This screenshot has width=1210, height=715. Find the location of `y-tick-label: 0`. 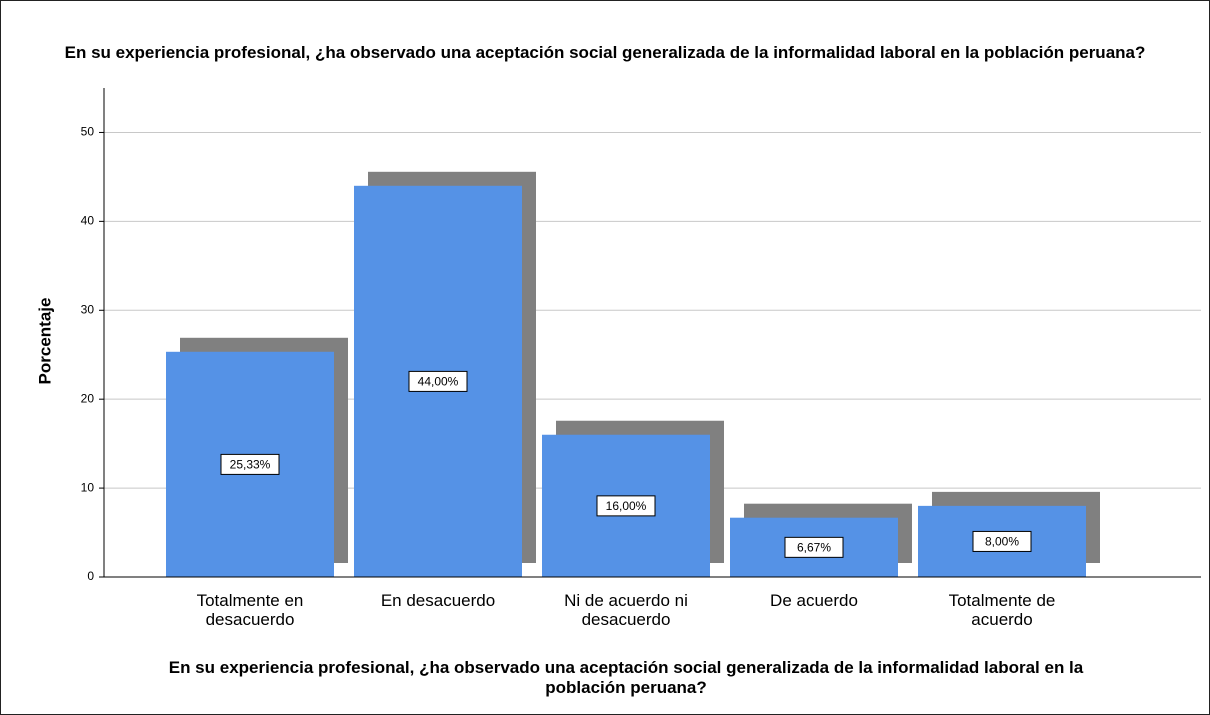

y-tick-label: 0 is located at coordinates (90, 576).